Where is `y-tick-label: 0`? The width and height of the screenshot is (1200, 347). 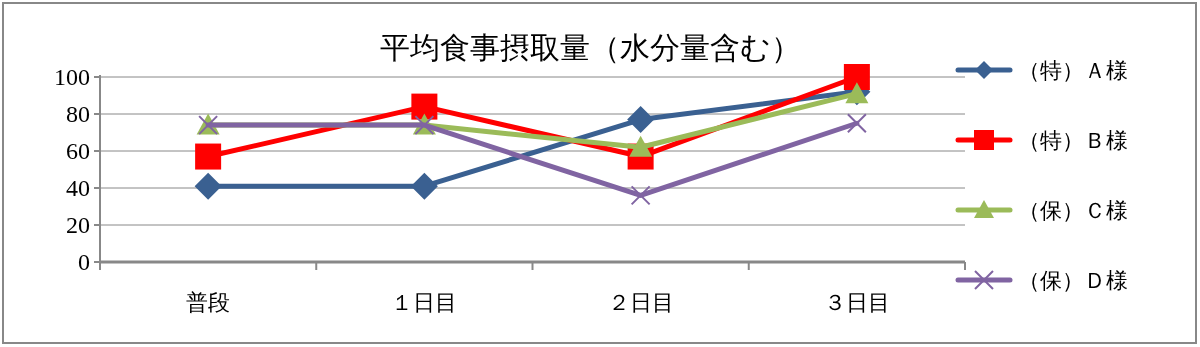 y-tick-label: 0 is located at coordinates (84, 262).